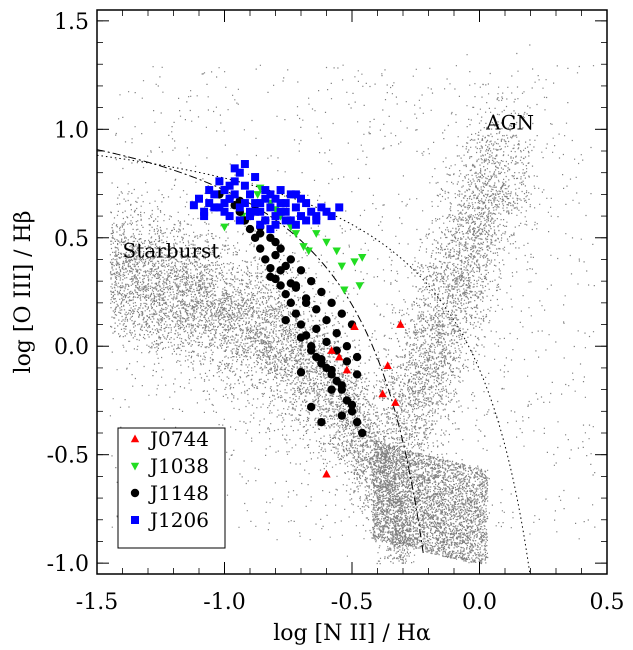 This screenshot has width=633, height=650. I want to click on legend: J0744 J1038 J1148 J1206, so click(171, 488).